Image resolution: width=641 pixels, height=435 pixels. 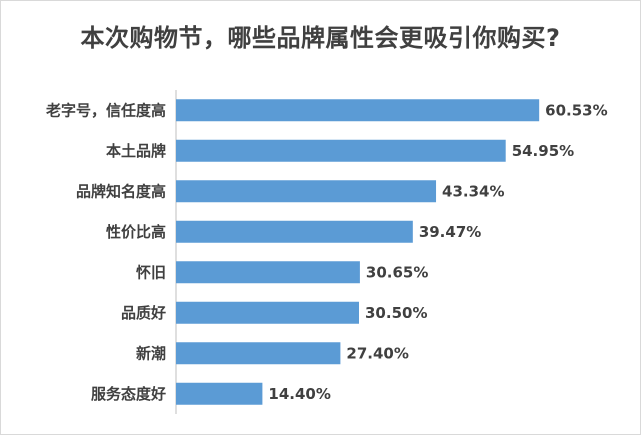 What do you see at coordinates (397, 272) in the screenshot?
I see `value-label: 30.65%` at bounding box center [397, 272].